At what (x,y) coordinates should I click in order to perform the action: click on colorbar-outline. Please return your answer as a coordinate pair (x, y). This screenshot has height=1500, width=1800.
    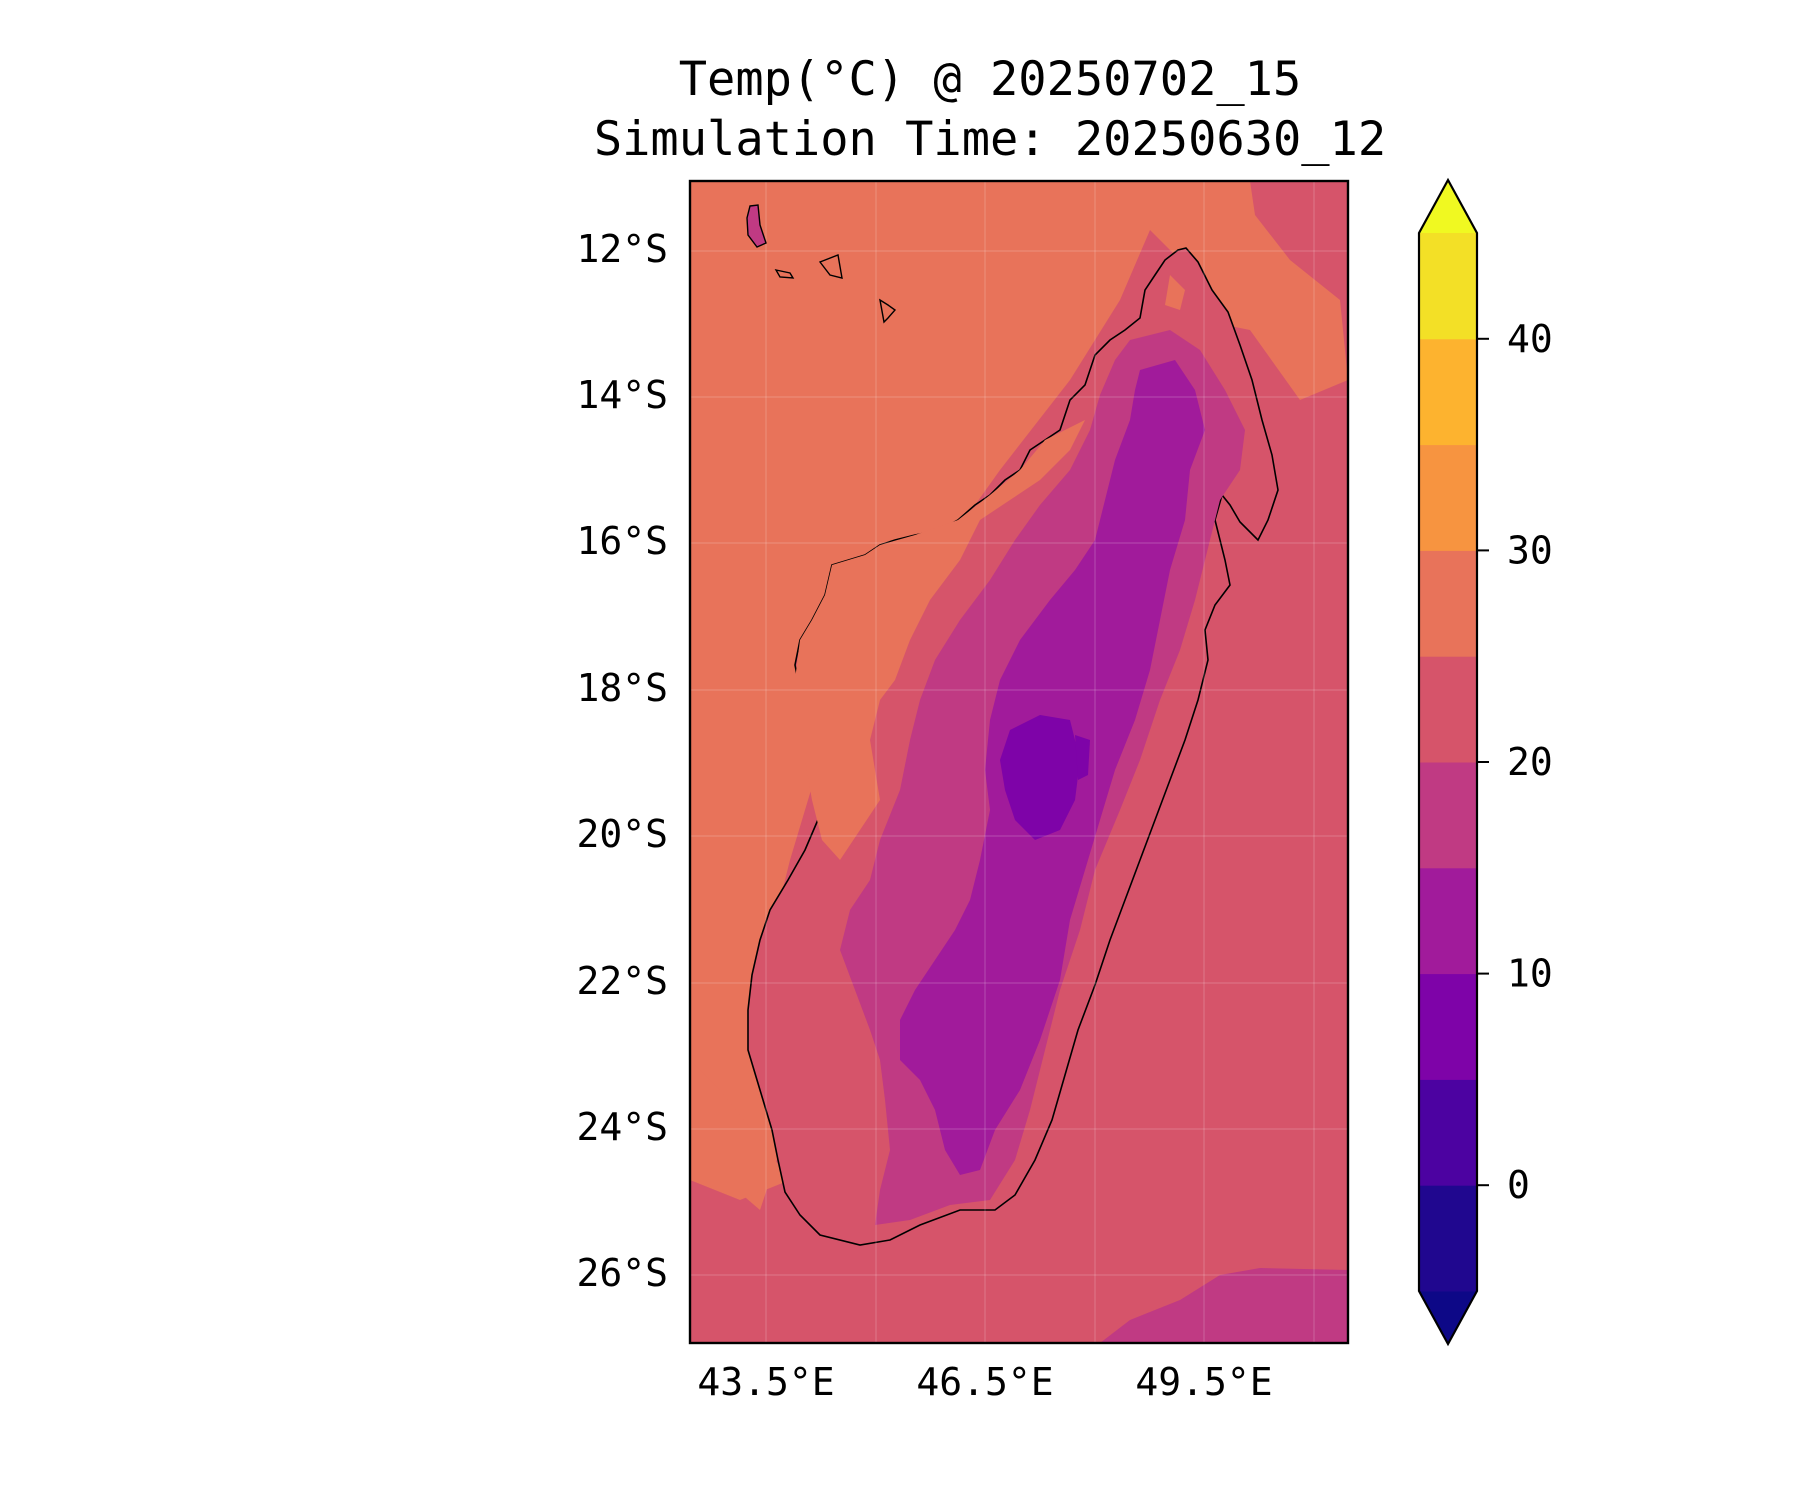
    Looking at the image, I should click on (1448, 762).